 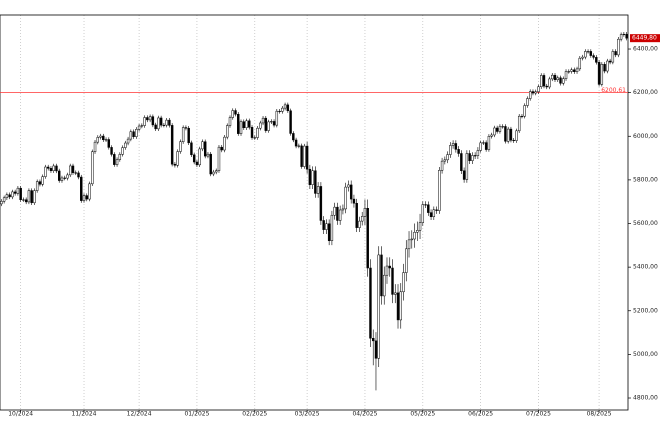 What do you see at coordinates (645, 398) in the screenshot?
I see `y-tick-label: 4800,00` at bounding box center [645, 398].